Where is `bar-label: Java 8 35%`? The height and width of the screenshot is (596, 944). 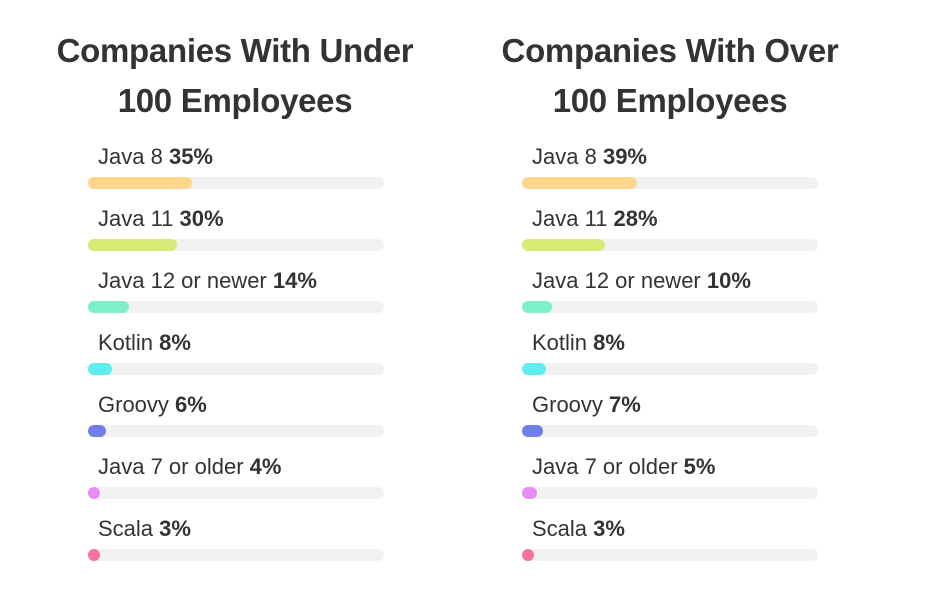
bar-label: Java 8 35% is located at coordinates (155, 157).